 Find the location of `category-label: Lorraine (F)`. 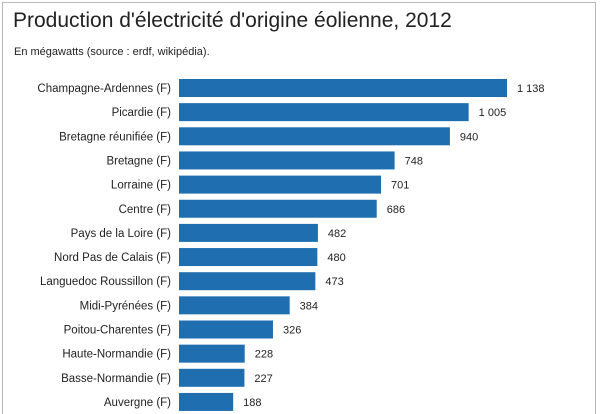

category-label: Lorraine (F) is located at coordinates (141, 186).